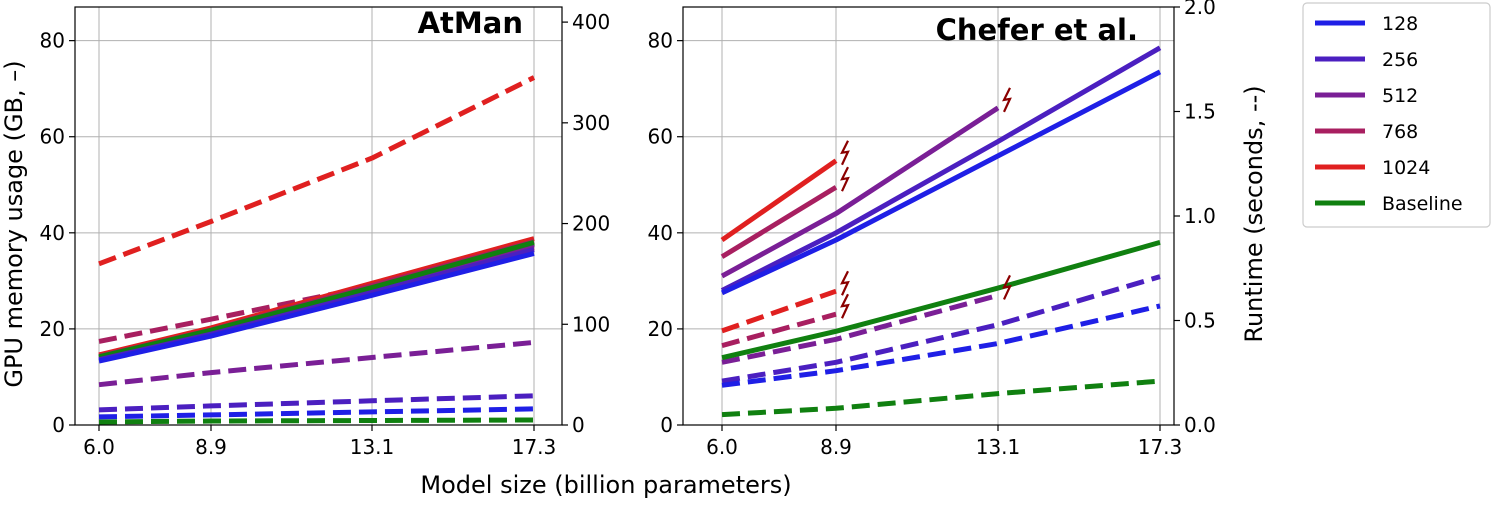 This screenshot has height=506, width=1495. I want to click on chefer-et-al-y-right-tick-label: 2.0, so click(1200, 9).